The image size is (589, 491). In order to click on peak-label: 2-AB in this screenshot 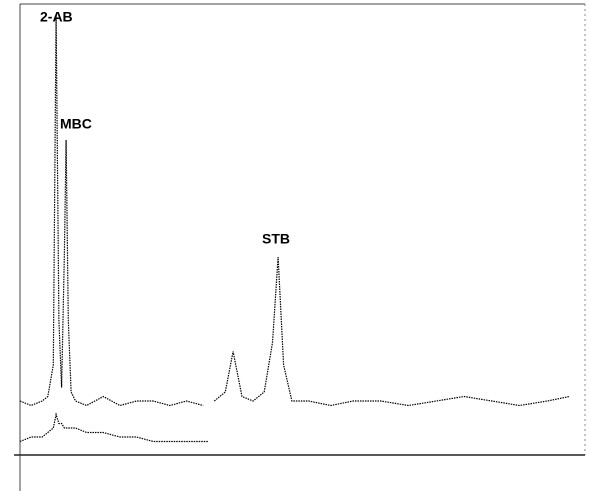, I will do `click(56, 17)`.